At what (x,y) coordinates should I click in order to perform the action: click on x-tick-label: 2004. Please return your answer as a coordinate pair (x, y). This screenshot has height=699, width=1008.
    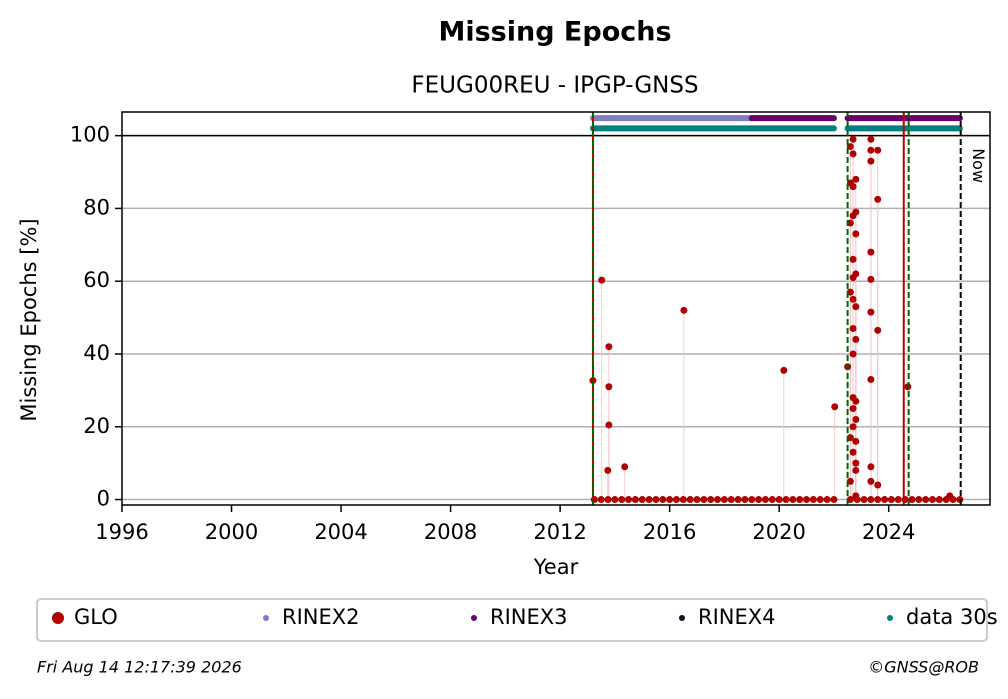
    Looking at the image, I should click on (340, 532).